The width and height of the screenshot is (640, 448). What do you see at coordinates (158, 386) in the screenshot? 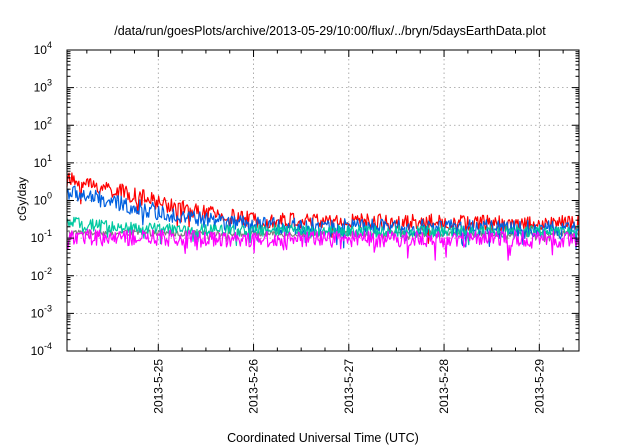
I see `x-tick-label: 2013-5-25` at bounding box center [158, 386].